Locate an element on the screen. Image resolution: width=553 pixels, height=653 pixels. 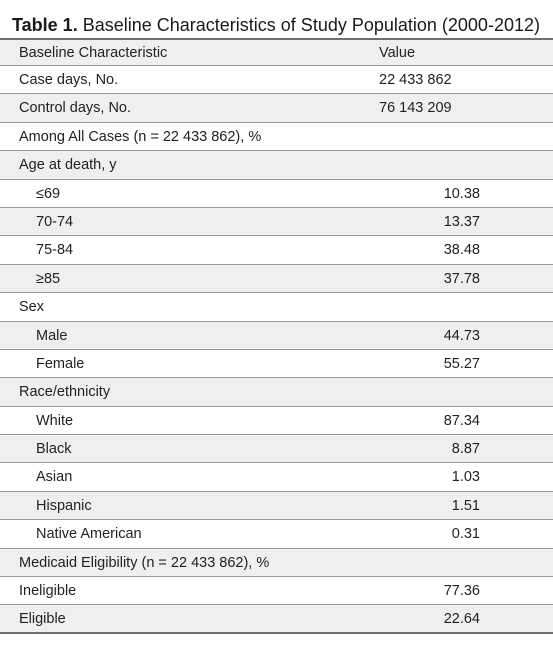
row-label: White is located at coordinates (54, 421).